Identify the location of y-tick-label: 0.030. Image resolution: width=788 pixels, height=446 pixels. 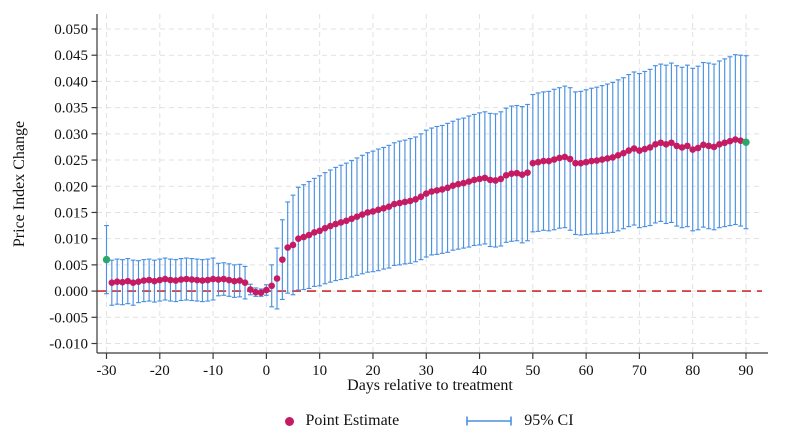
(71, 135).